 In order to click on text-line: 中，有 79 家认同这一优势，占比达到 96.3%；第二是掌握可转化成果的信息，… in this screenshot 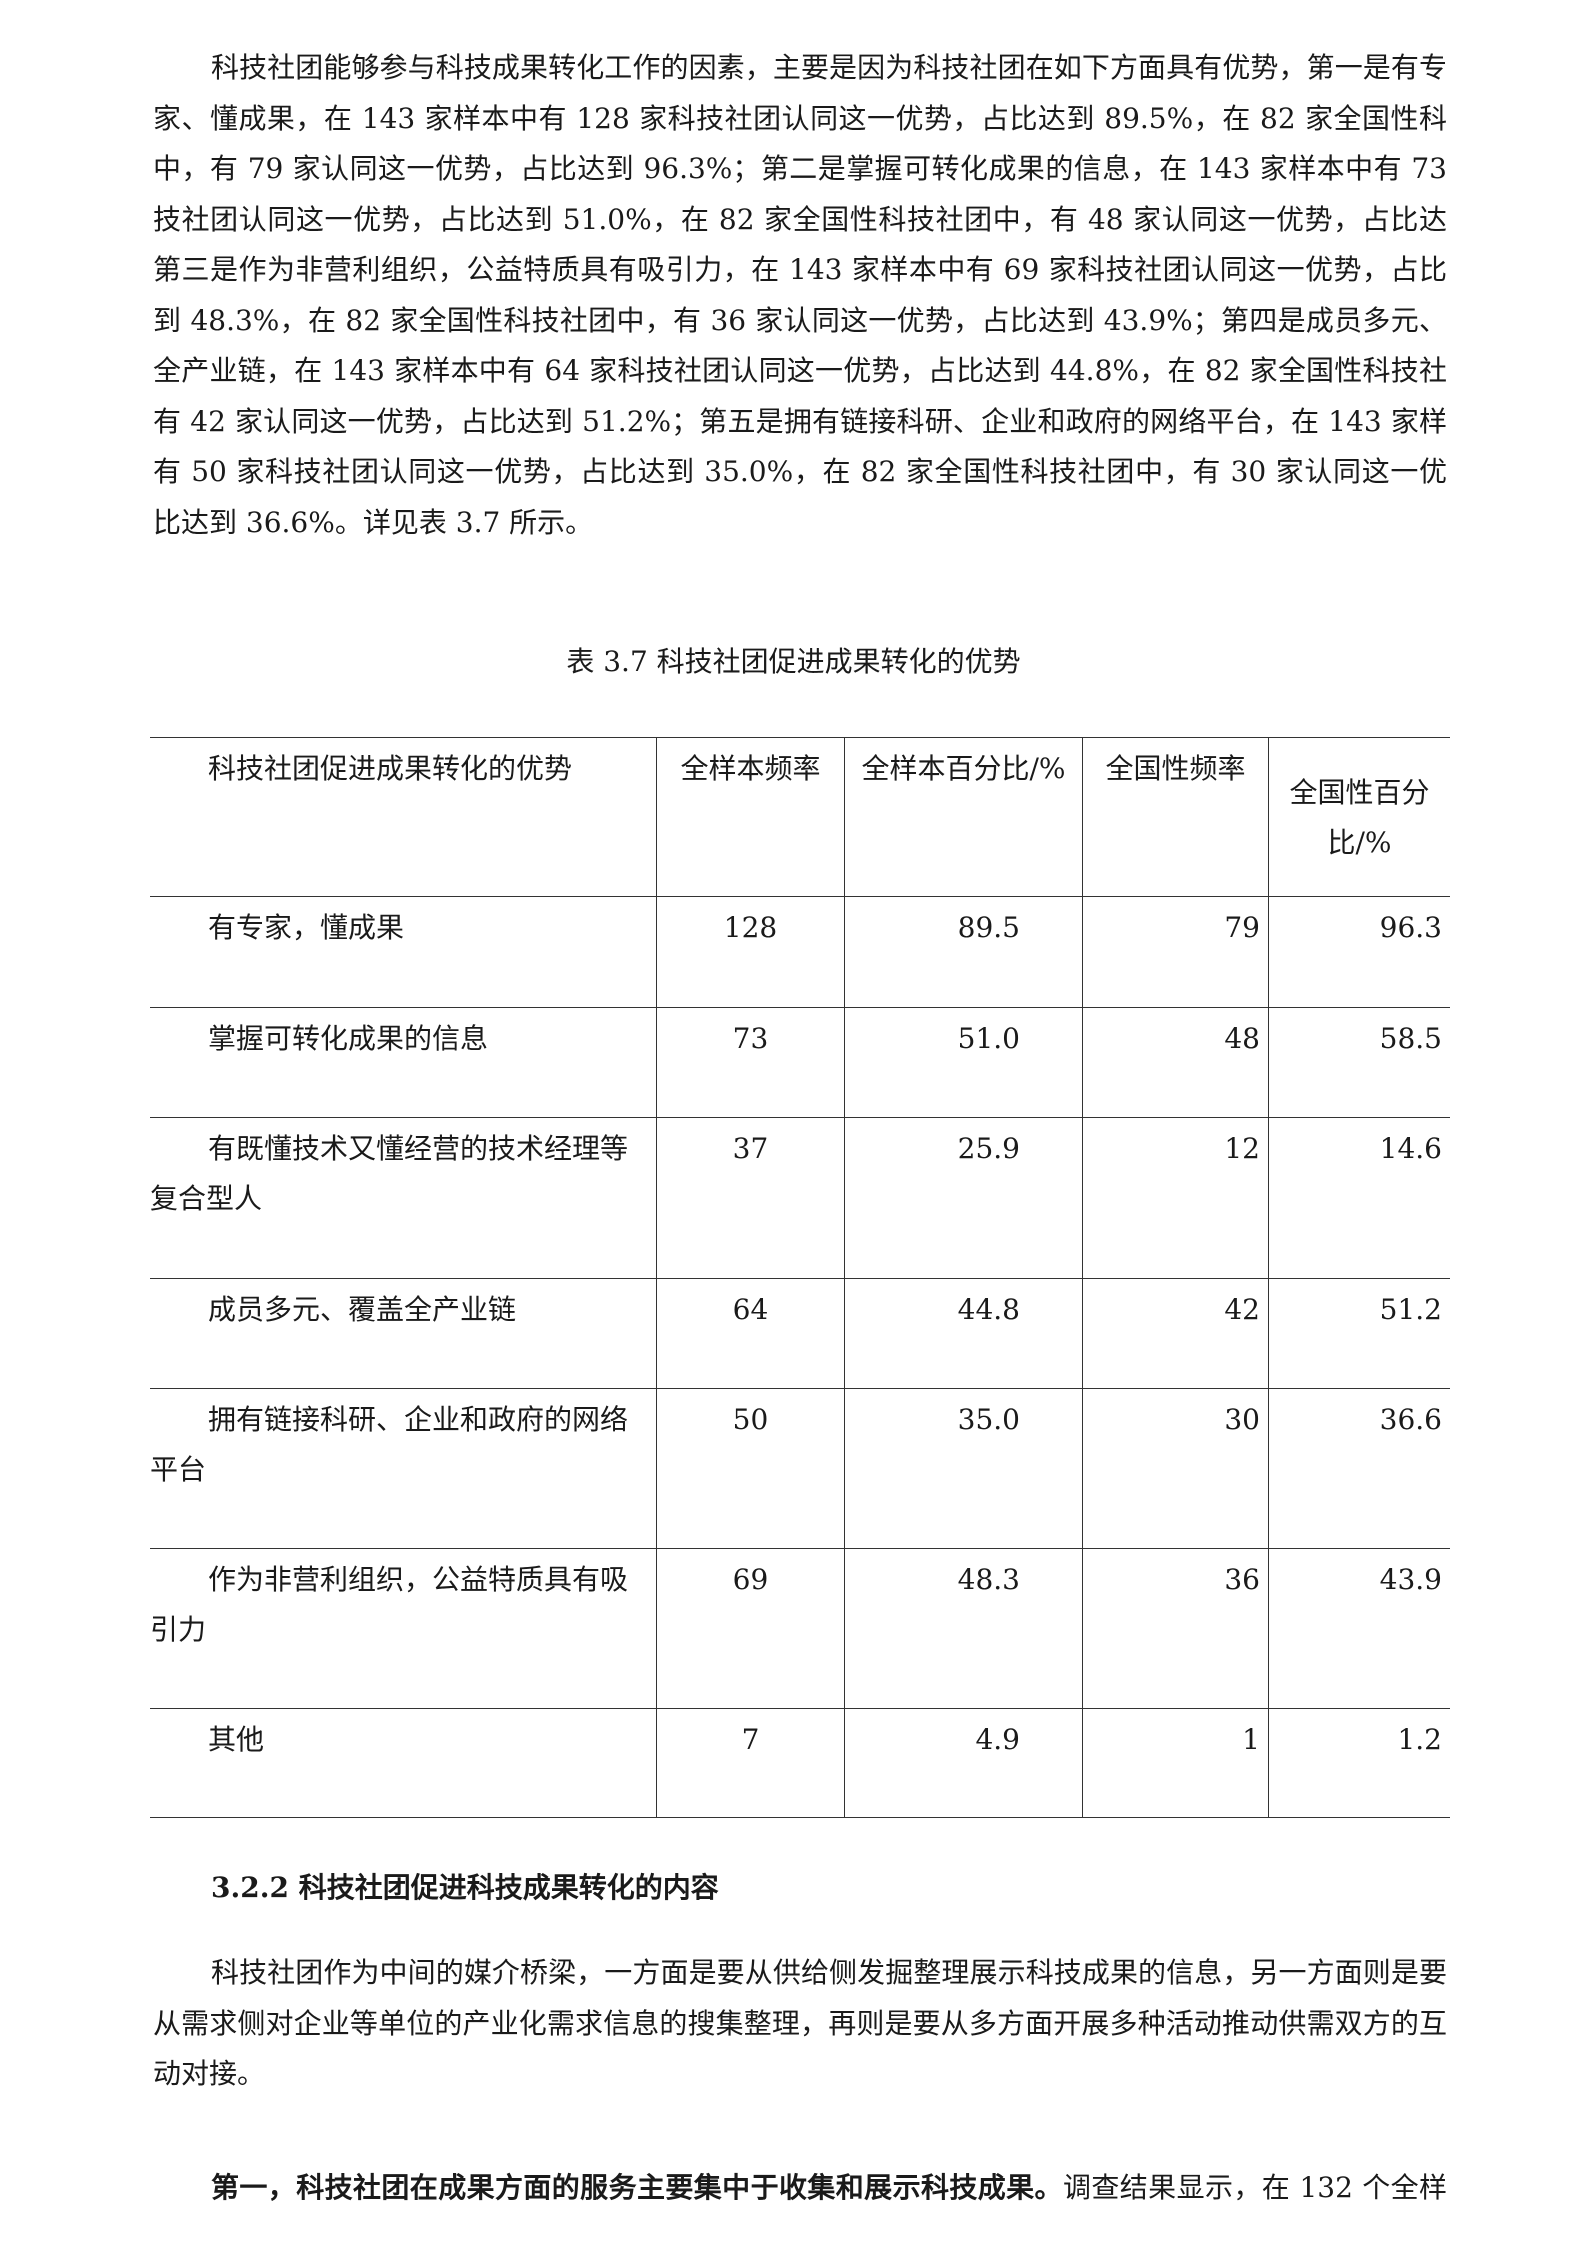, I will do `click(800, 168)`.